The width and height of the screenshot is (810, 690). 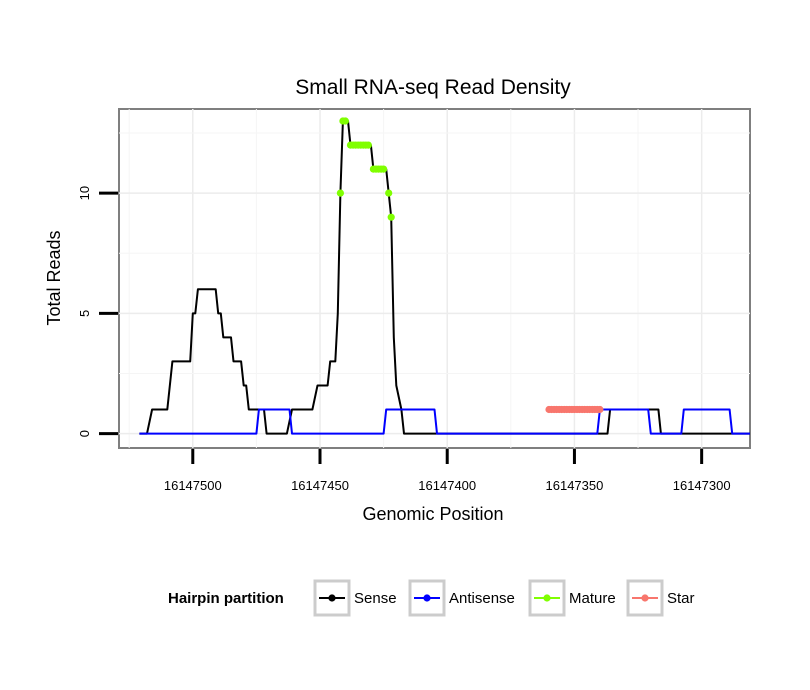 I want to click on x-tick-label: 16147500, so click(x=193, y=485).